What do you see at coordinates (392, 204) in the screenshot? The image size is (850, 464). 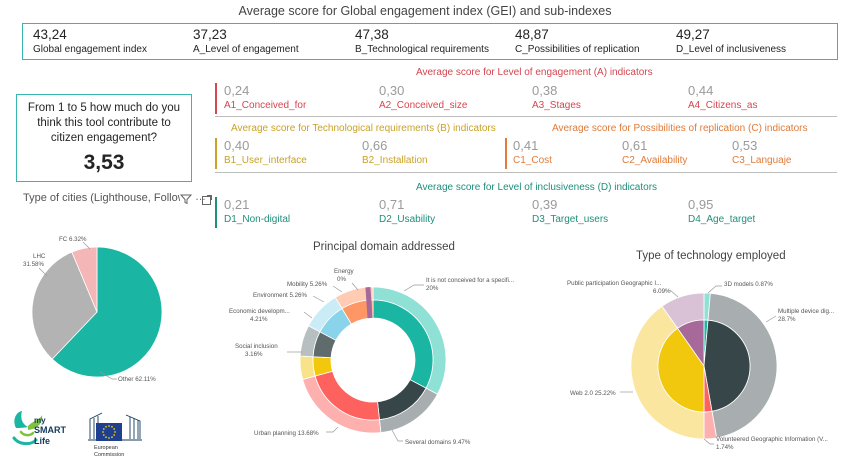 I see `indicator-value: 0,71` at bounding box center [392, 204].